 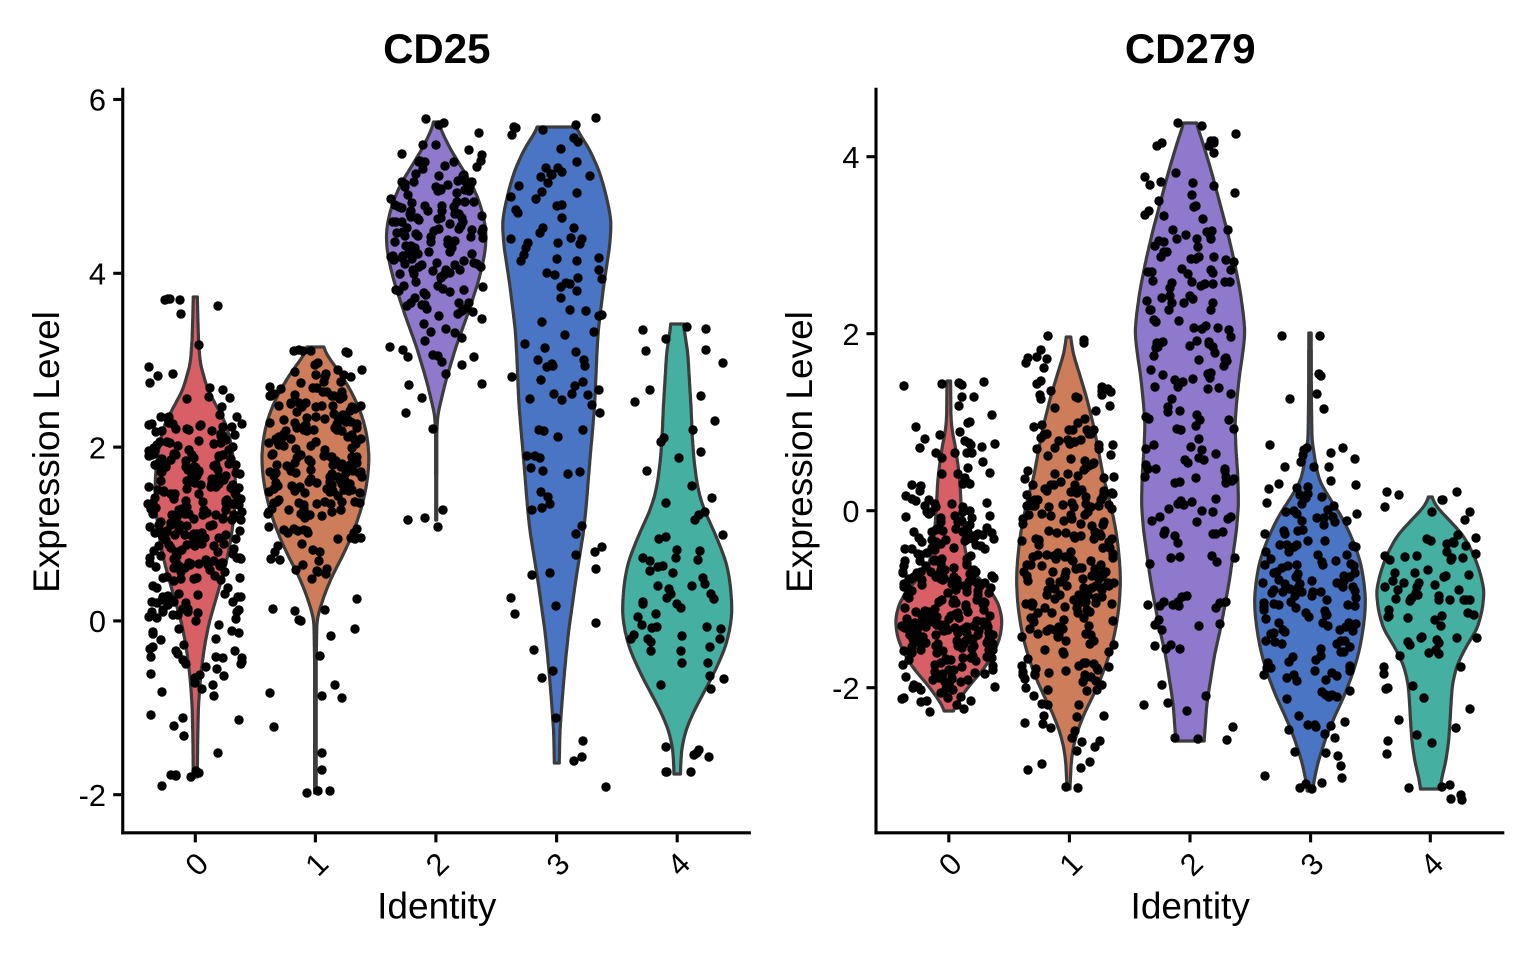 What do you see at coordinates (436, 48) in the screenshot?
I see `svg-text: CD25` at bounding box center [436, 48].